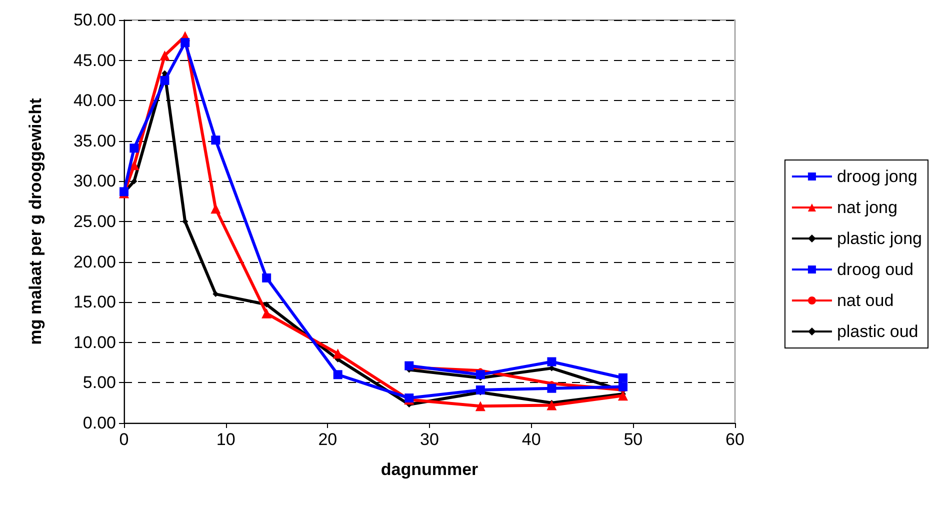 This screenshot has height=508, width=930. Describe the element at coordinates (429, 469) in the screenshot. I see `x-axis-title: dagnummer` at that location.